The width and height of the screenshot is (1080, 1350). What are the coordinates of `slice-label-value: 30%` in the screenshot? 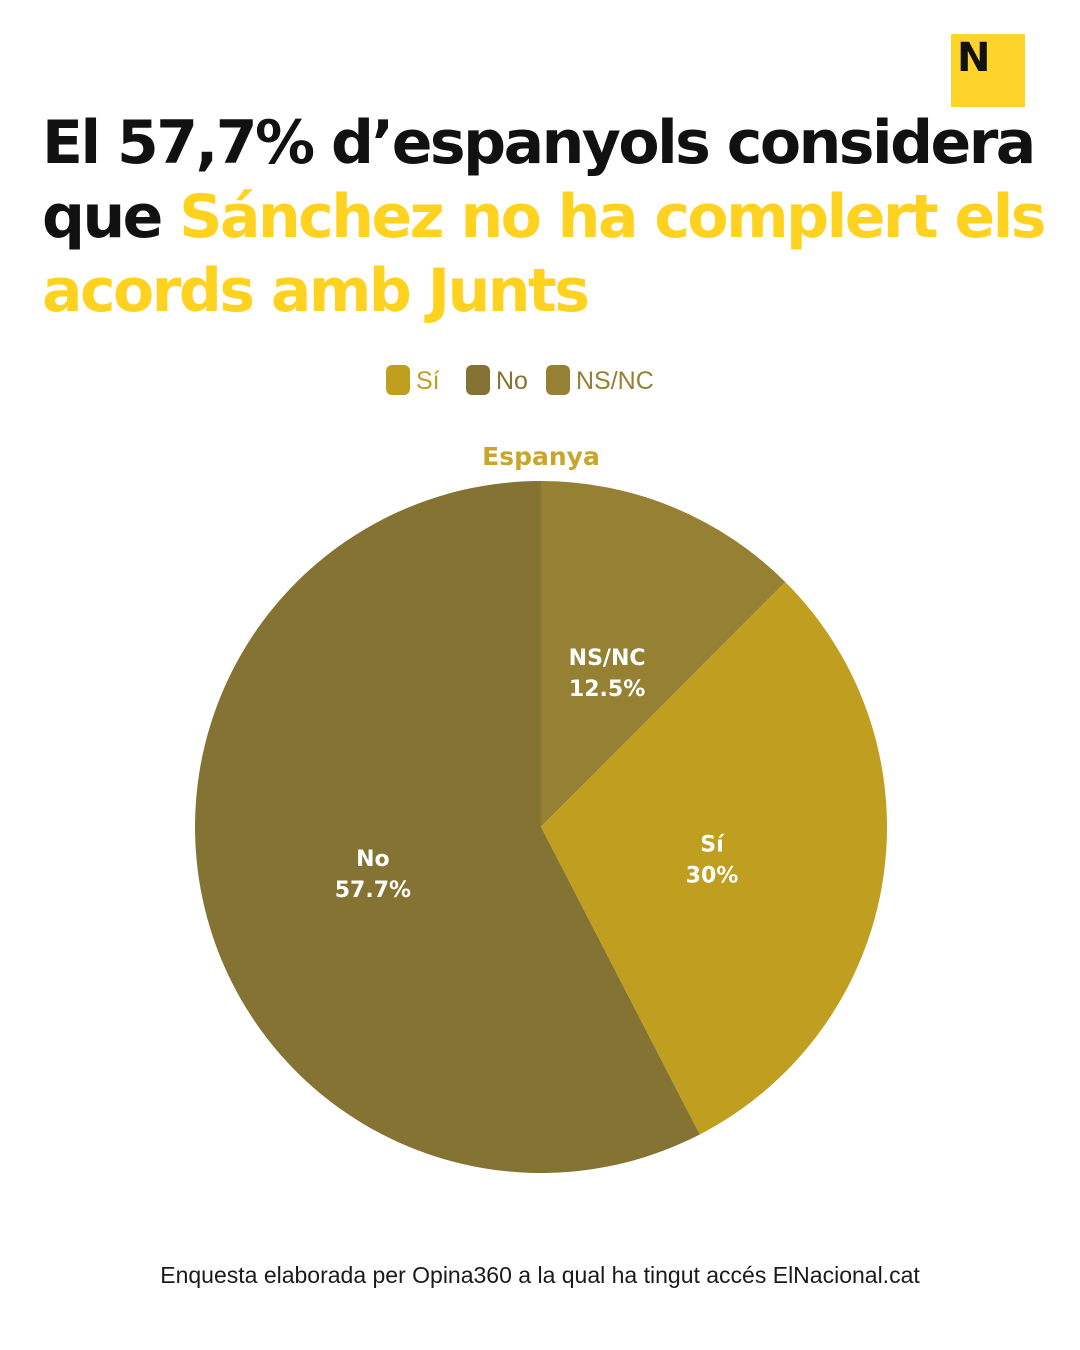 It's located at (712, 876).